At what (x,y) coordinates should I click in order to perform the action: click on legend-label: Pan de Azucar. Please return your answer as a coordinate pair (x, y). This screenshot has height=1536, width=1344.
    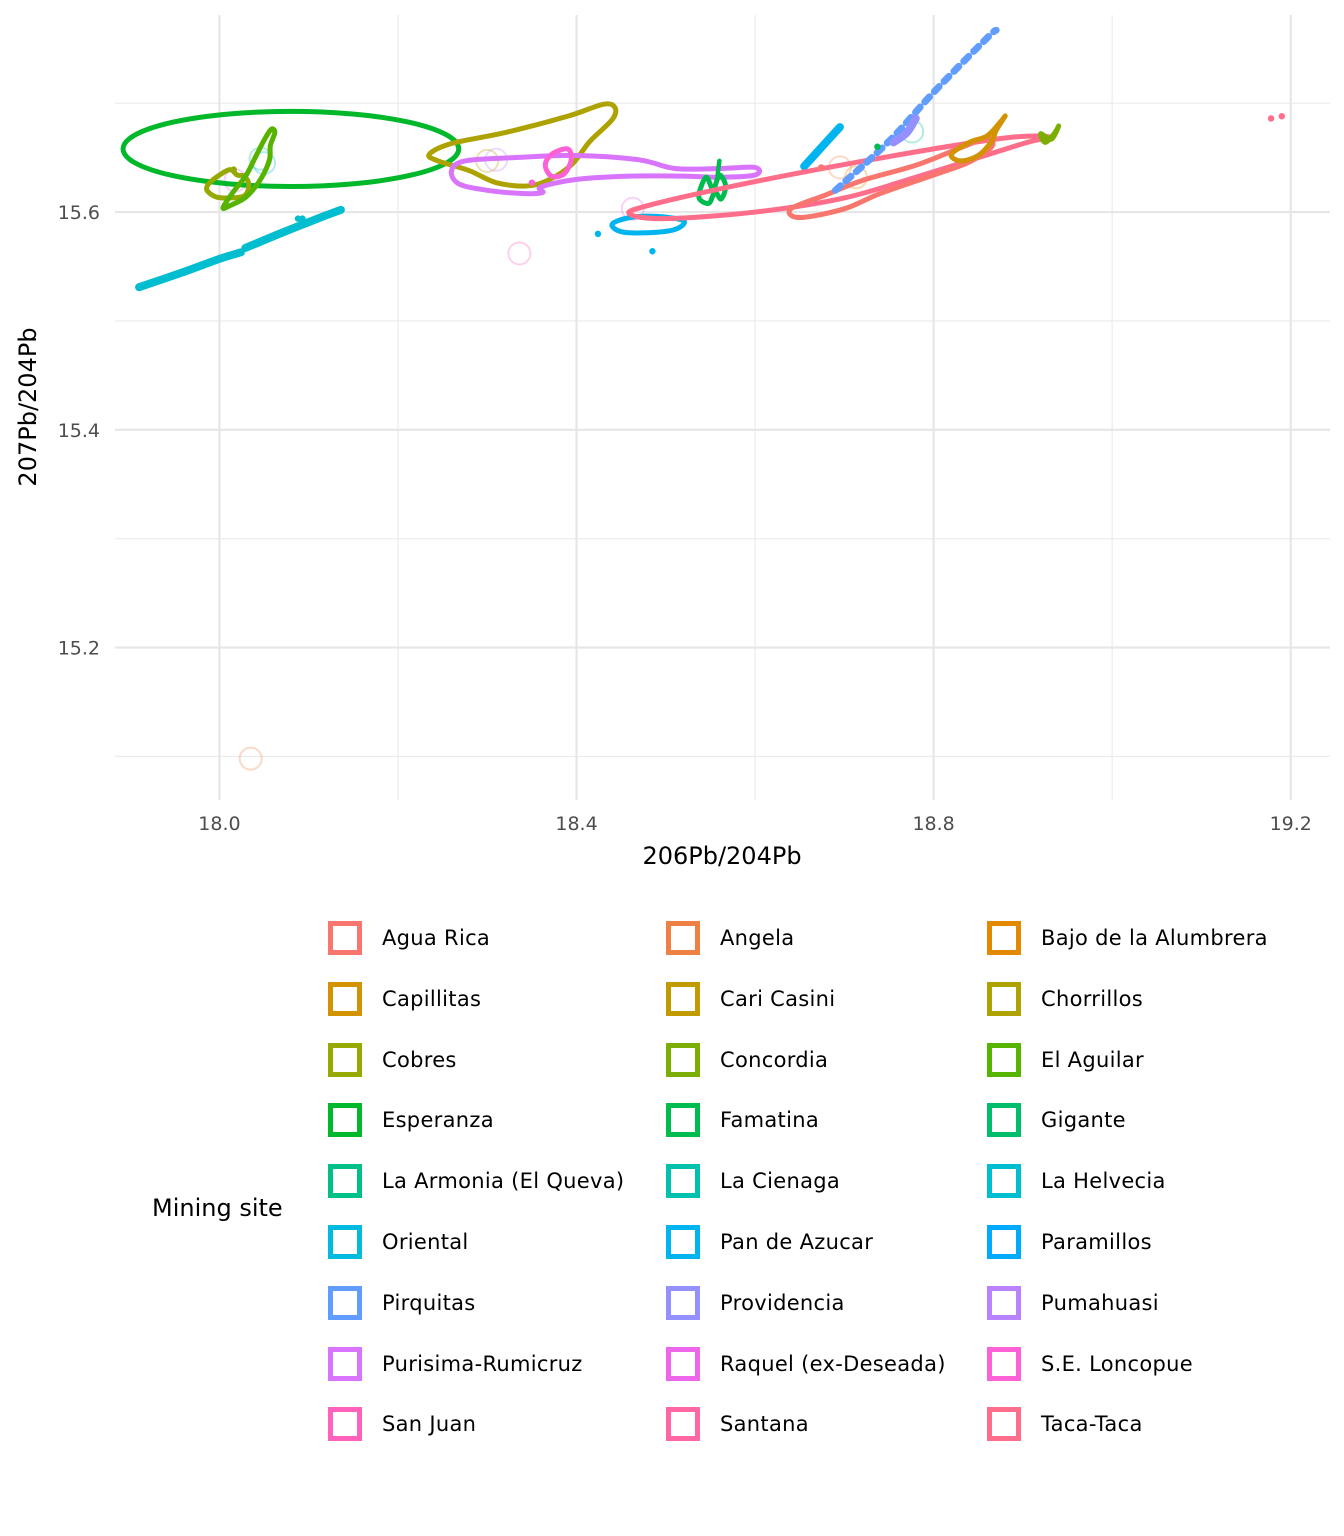
    Looking at the image, I should click on (797, 1242).